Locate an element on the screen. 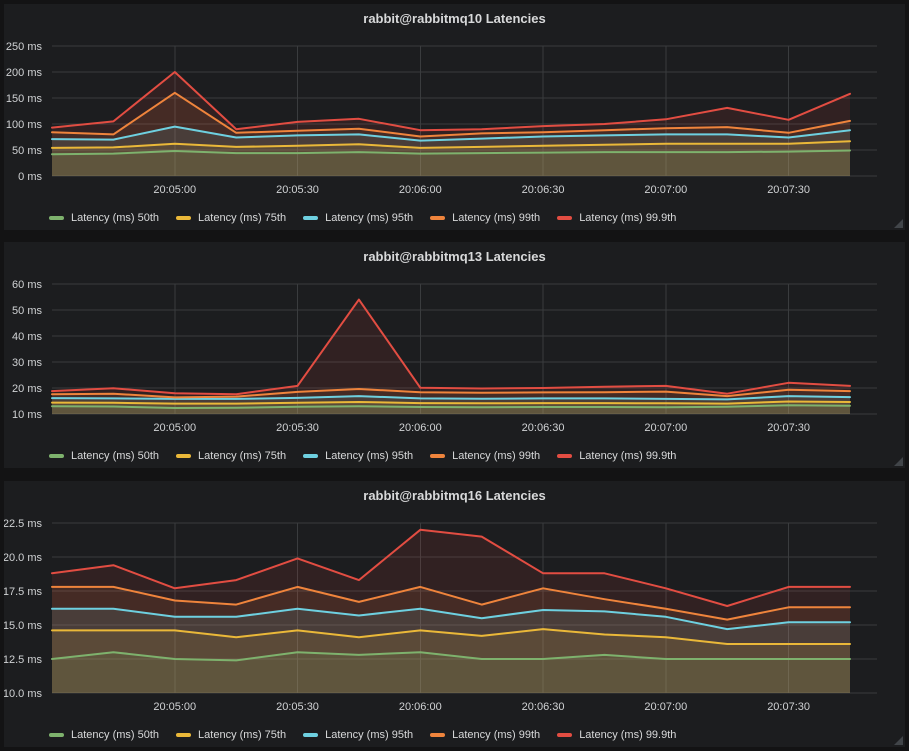  y-axis-tick-label: 30 ms is located at coordinates (27, 363).